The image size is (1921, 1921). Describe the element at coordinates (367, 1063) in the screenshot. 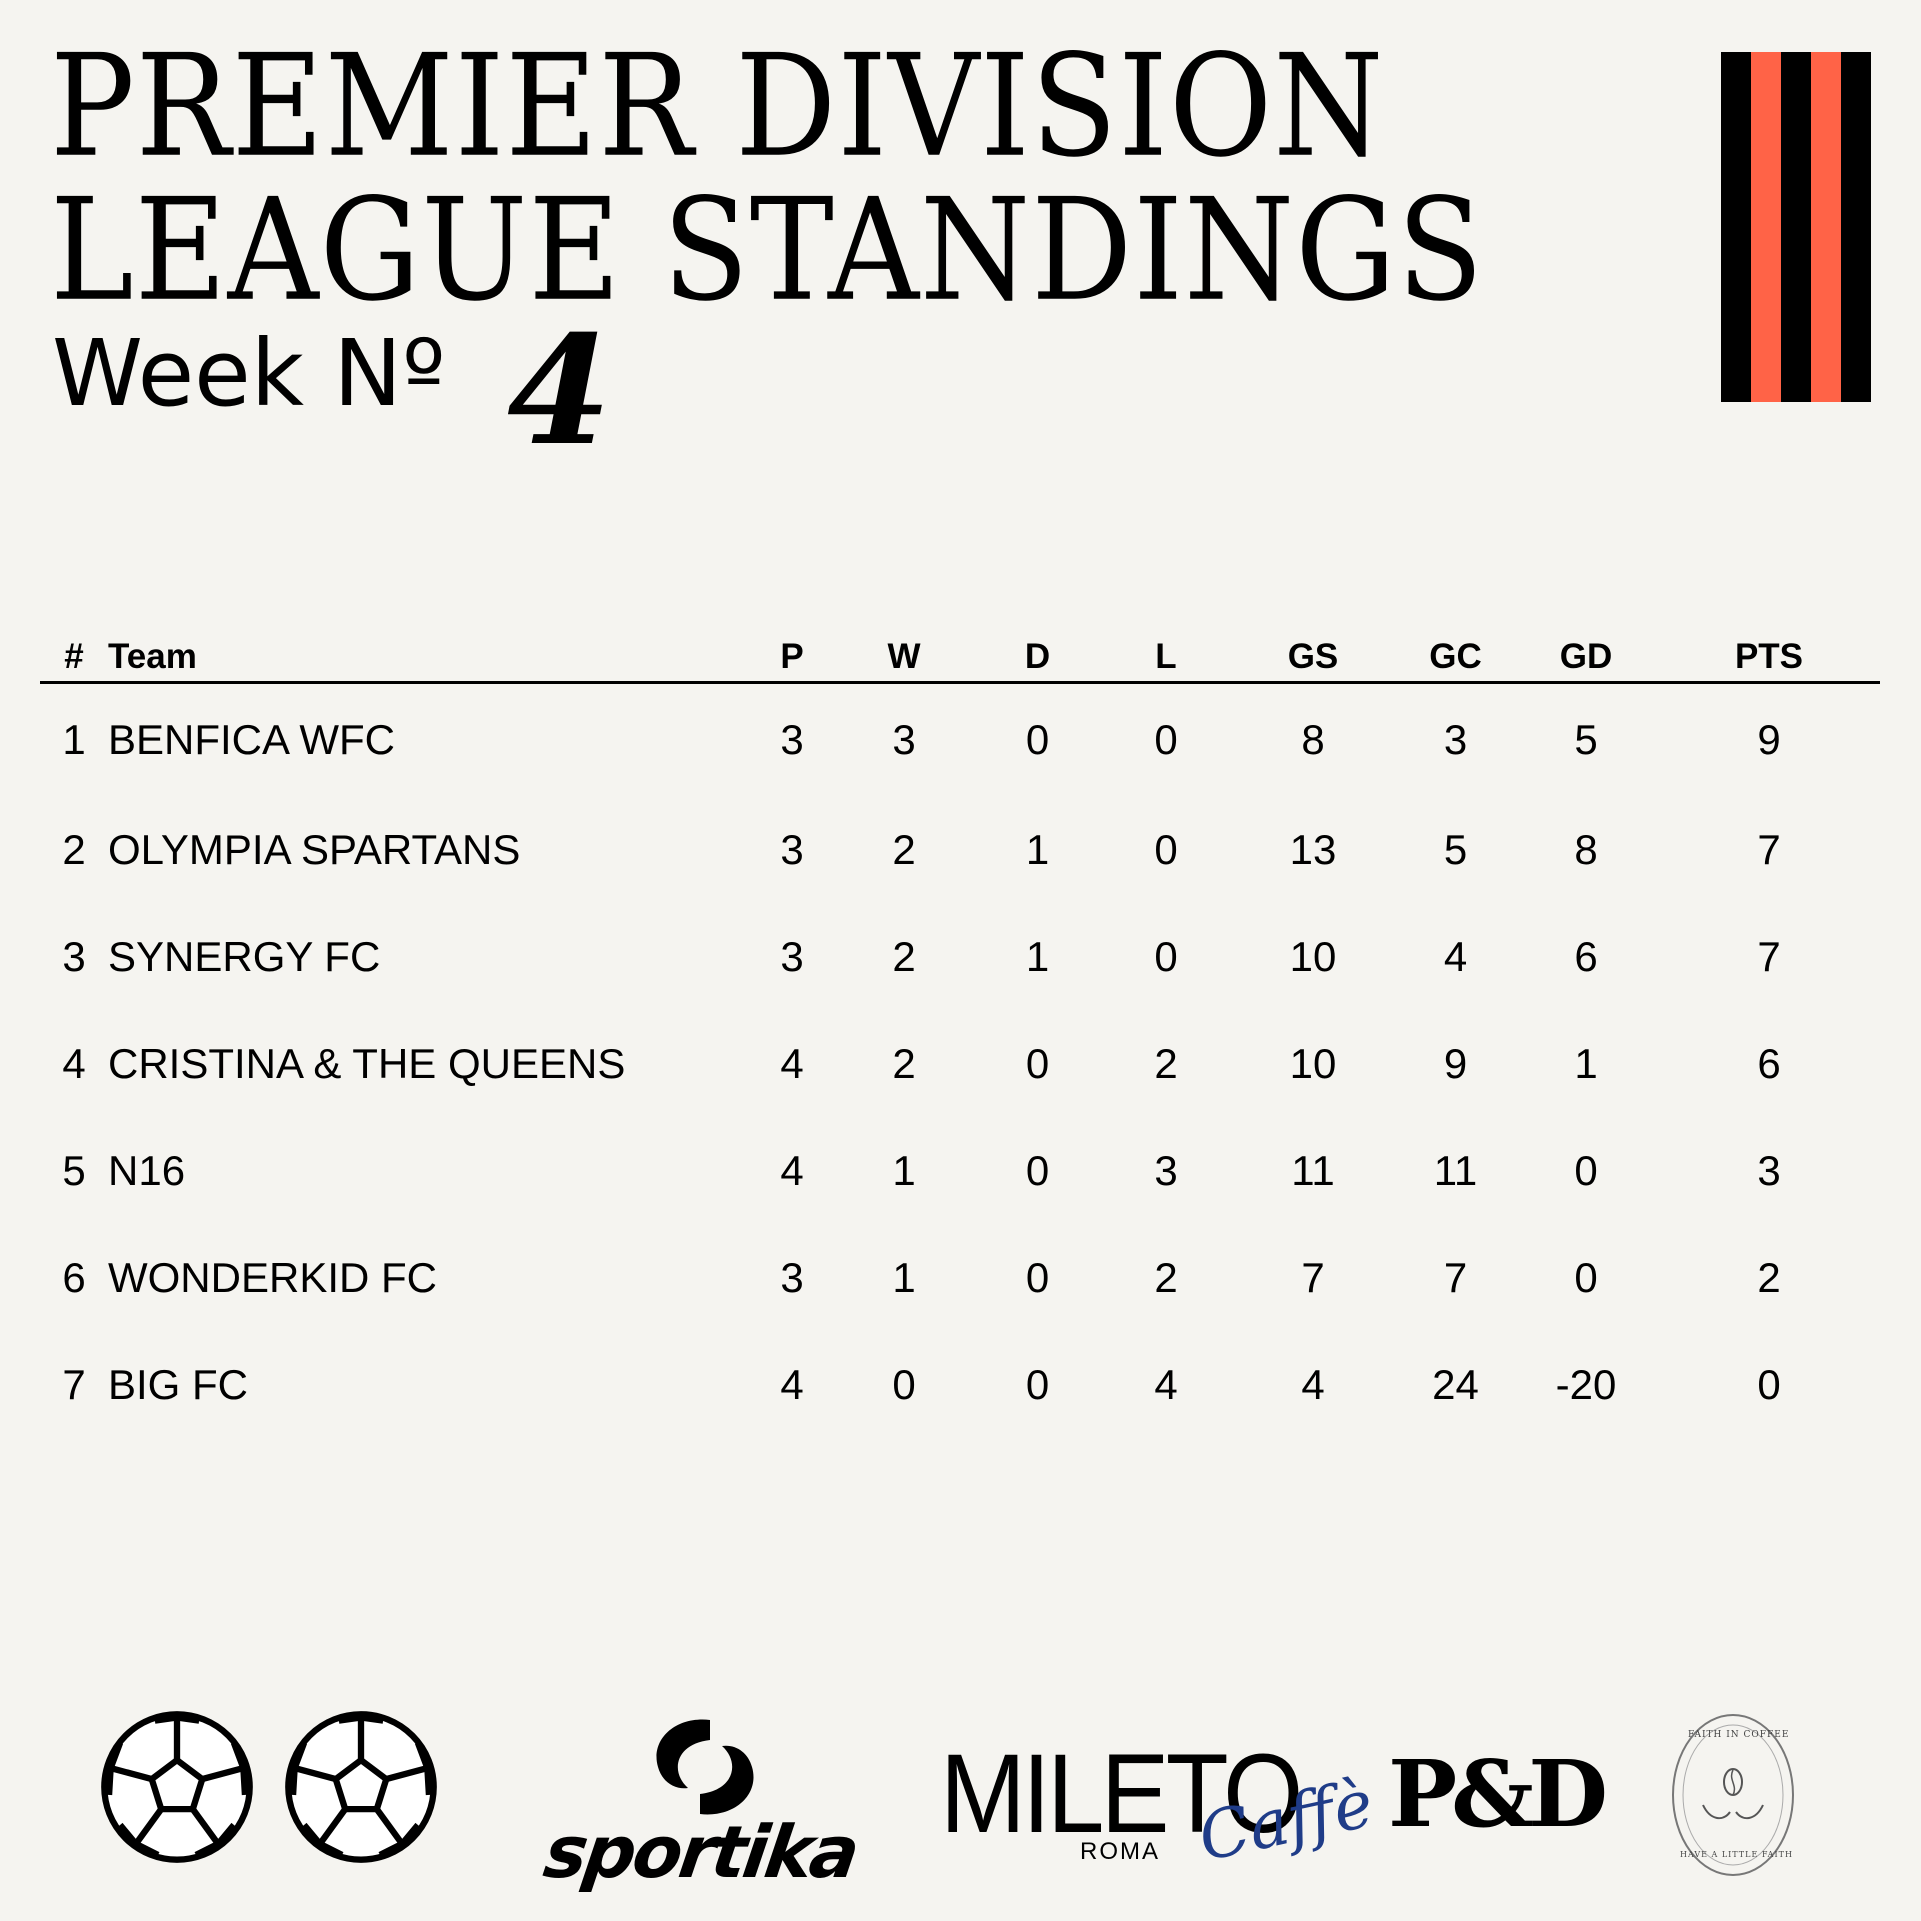

I see `team-name-cell: CRISTINA & THE QUEENS` at that location.